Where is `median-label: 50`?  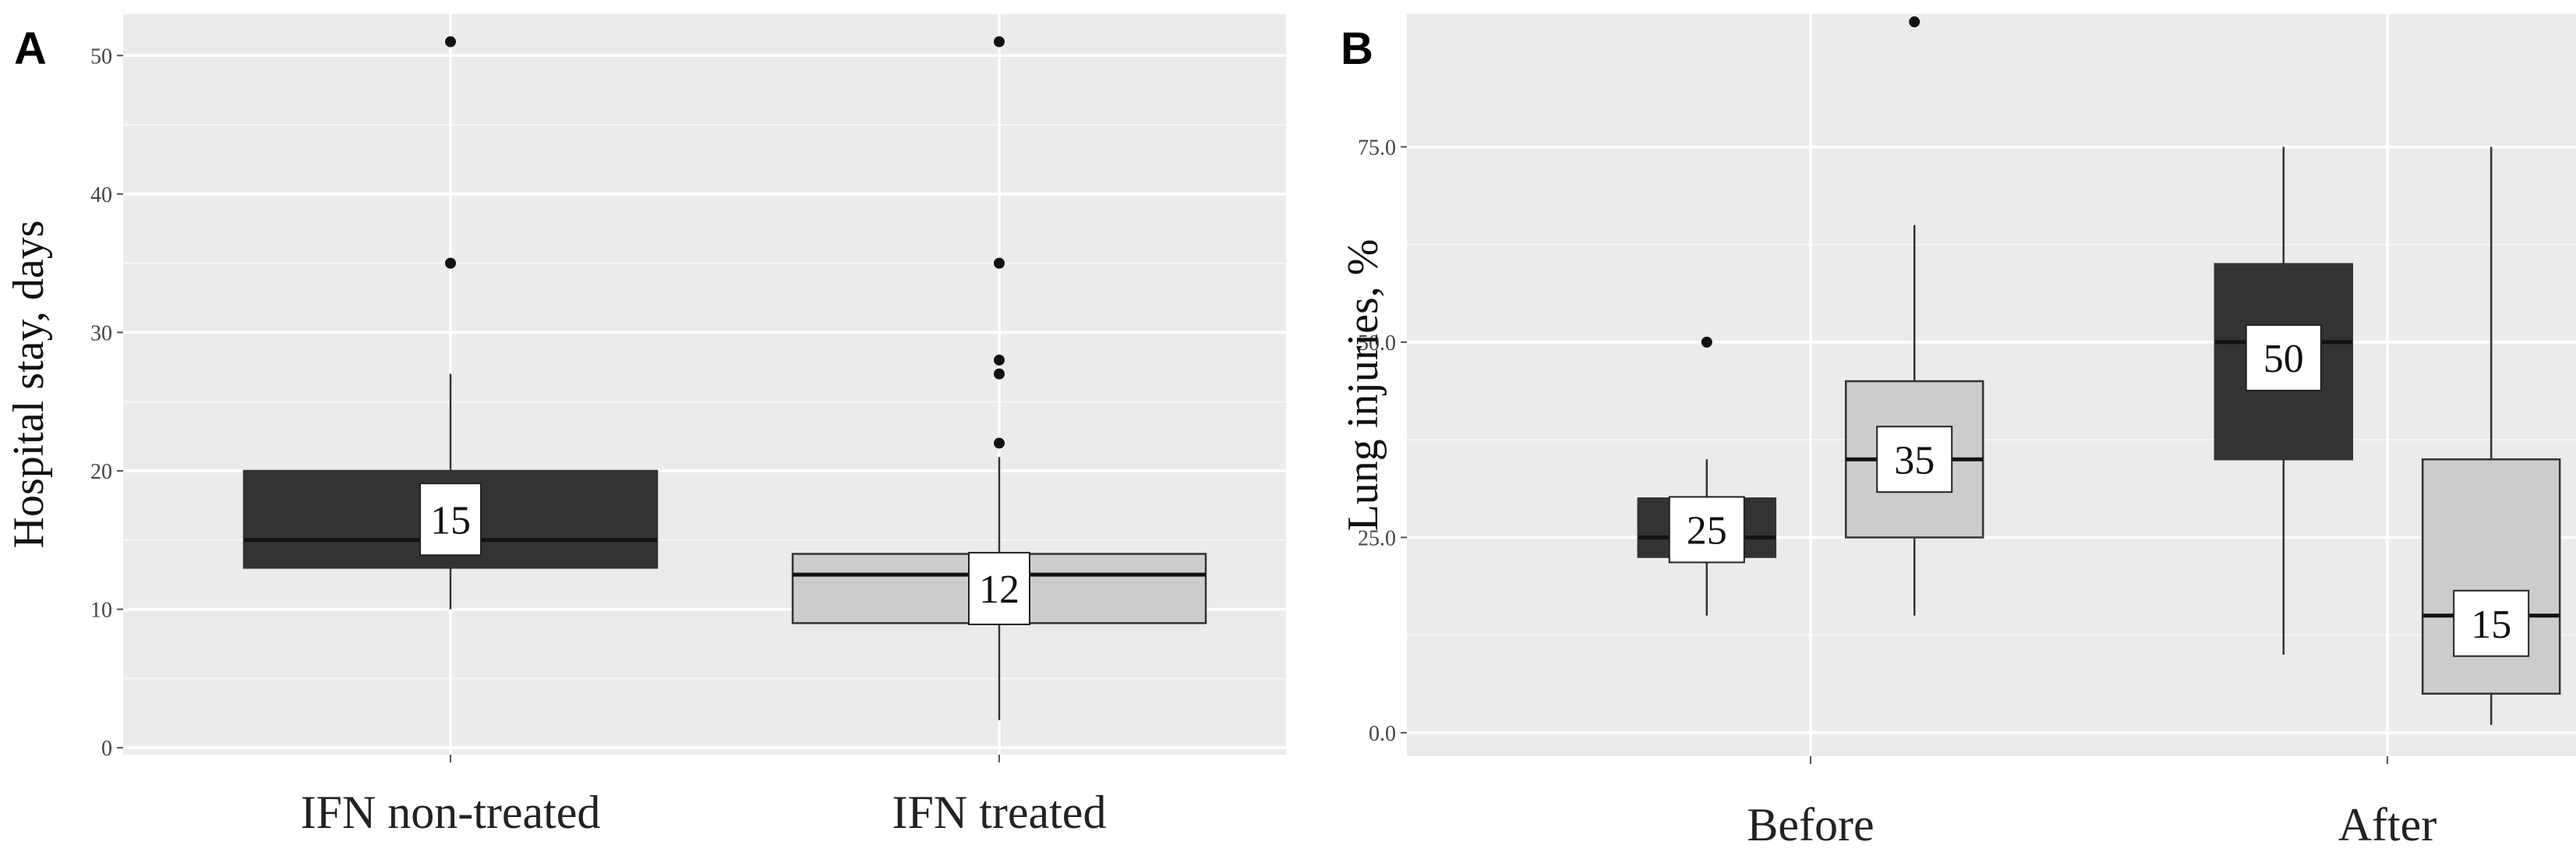
median-label: 50 is located at coordinates (2283, 359).